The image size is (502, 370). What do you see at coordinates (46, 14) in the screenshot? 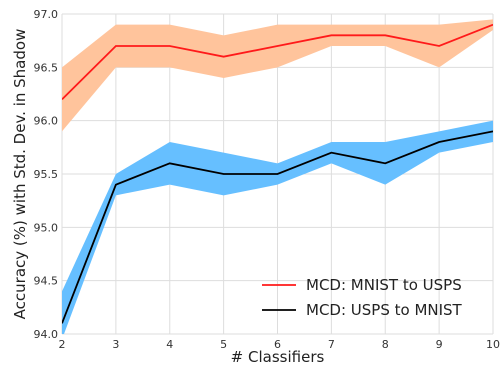
I see `y-tick-label: 97.0` at bounding box center [46, 14].